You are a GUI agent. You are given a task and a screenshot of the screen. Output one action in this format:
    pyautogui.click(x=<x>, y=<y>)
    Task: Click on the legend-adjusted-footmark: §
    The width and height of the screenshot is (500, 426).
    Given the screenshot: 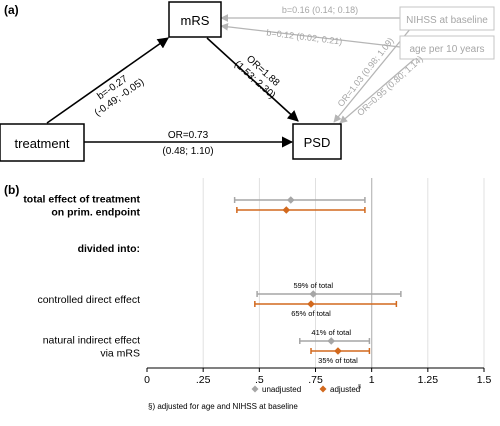 What is the action you would take?
    pyautogui.click(x=359, y=387)
    